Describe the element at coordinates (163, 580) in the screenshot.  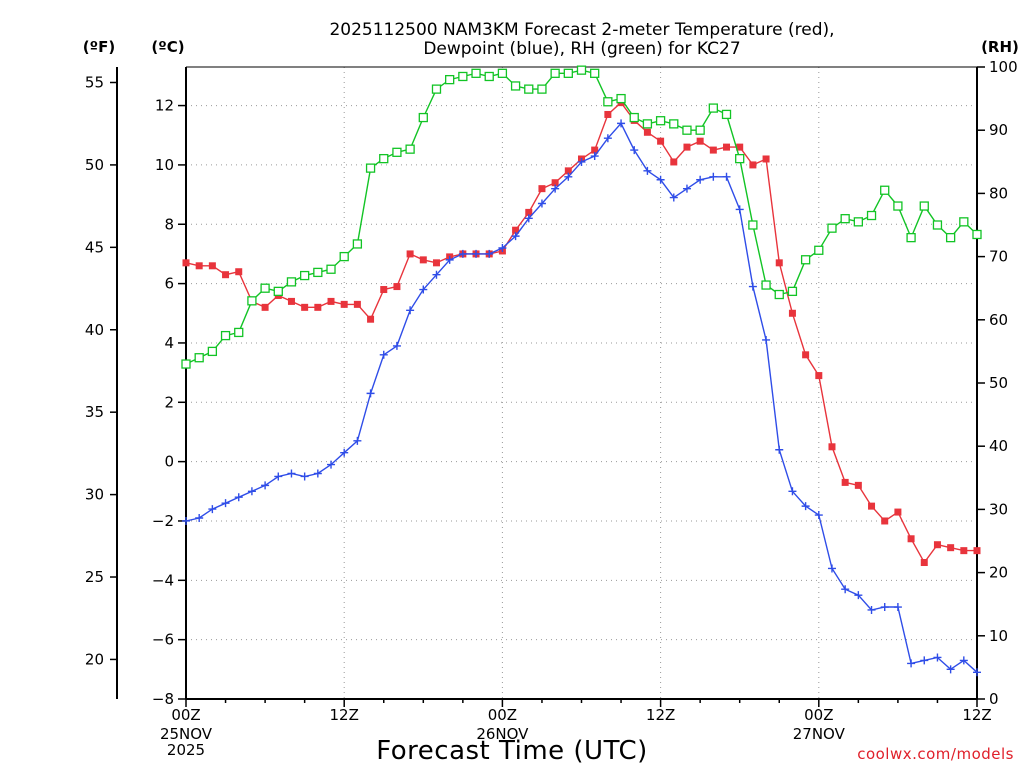
I see `celsius-tick-label: −4` at that location.